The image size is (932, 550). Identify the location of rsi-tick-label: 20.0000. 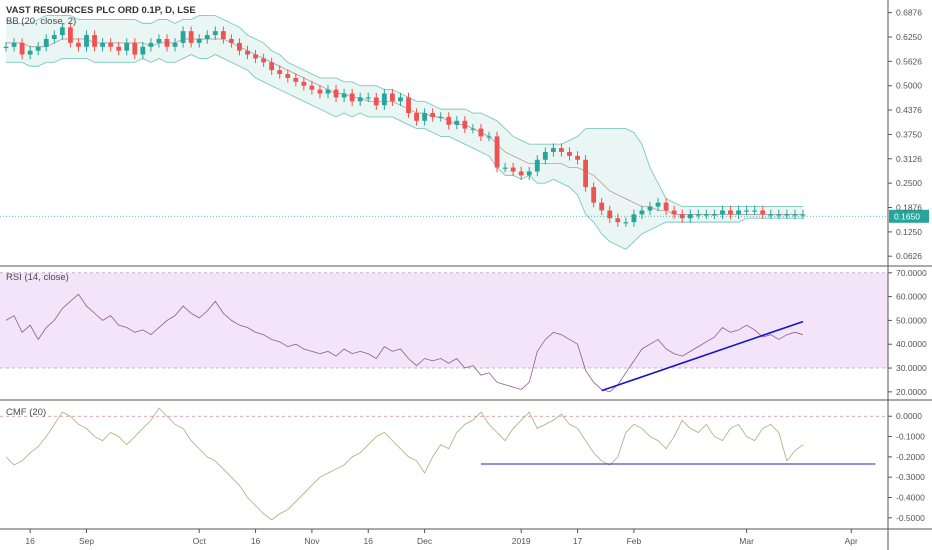
(911, 392).